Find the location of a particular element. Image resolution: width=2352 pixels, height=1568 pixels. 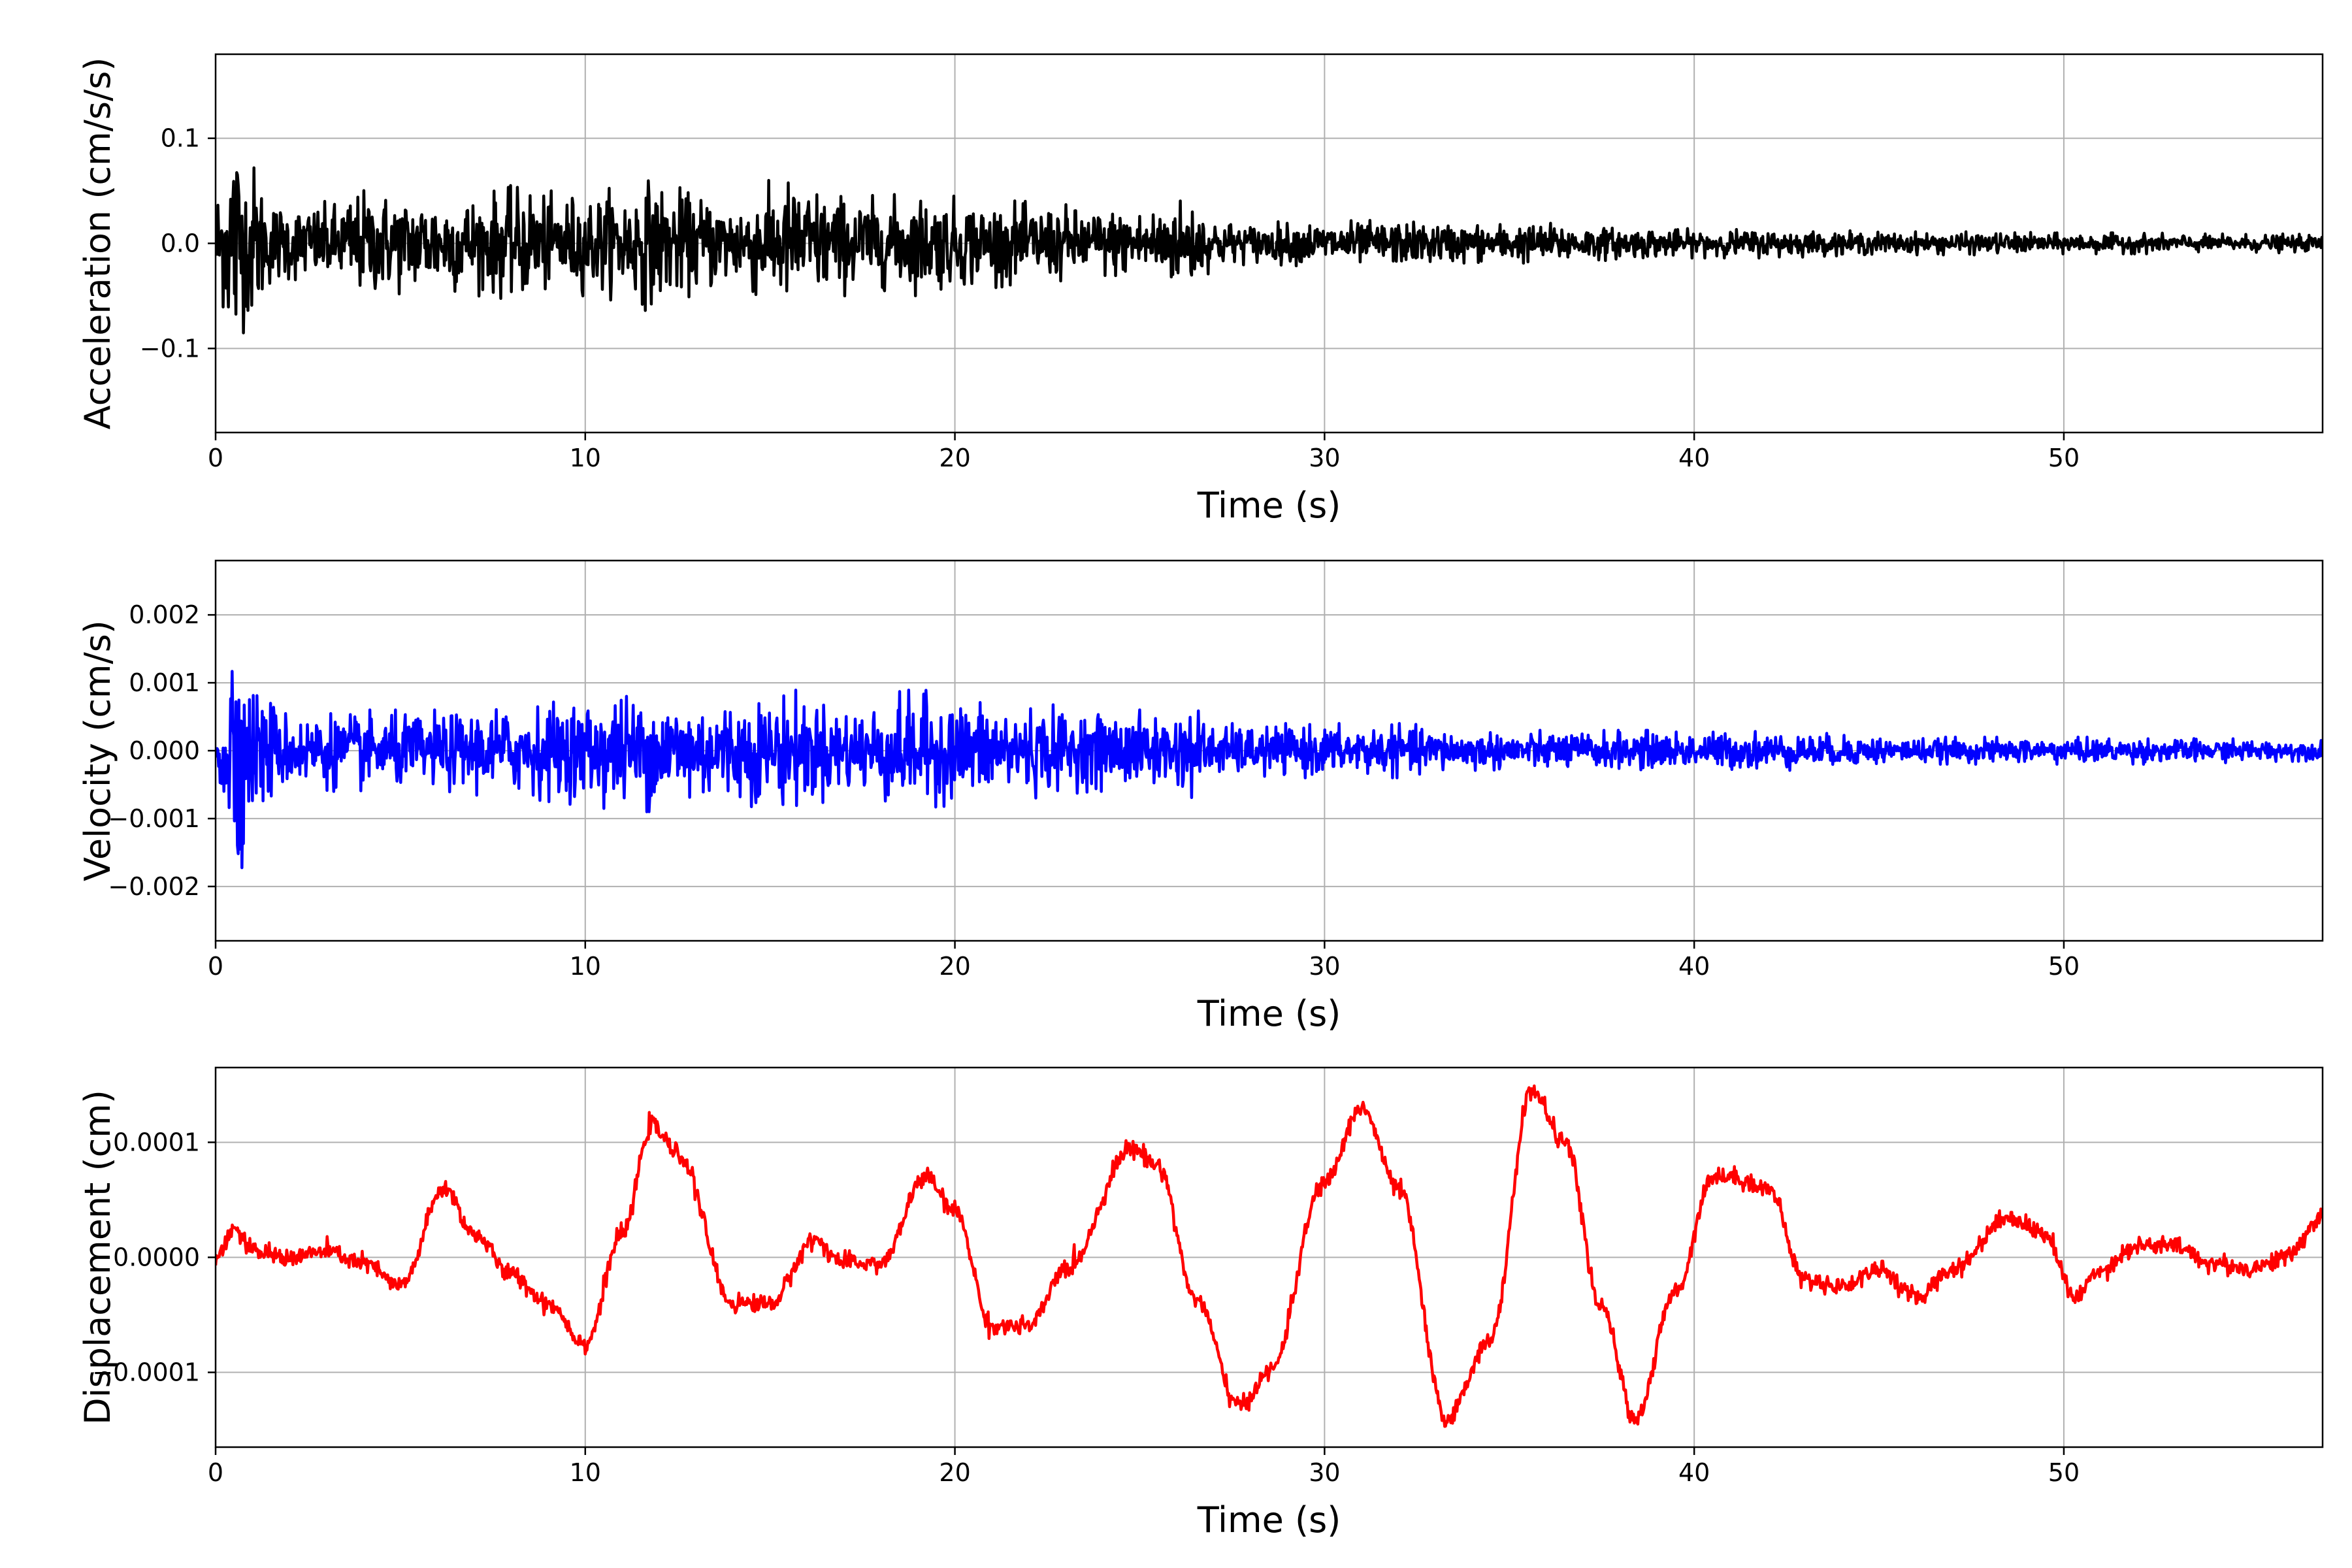

velocity-series-line is located at coordinates (1269, 770).